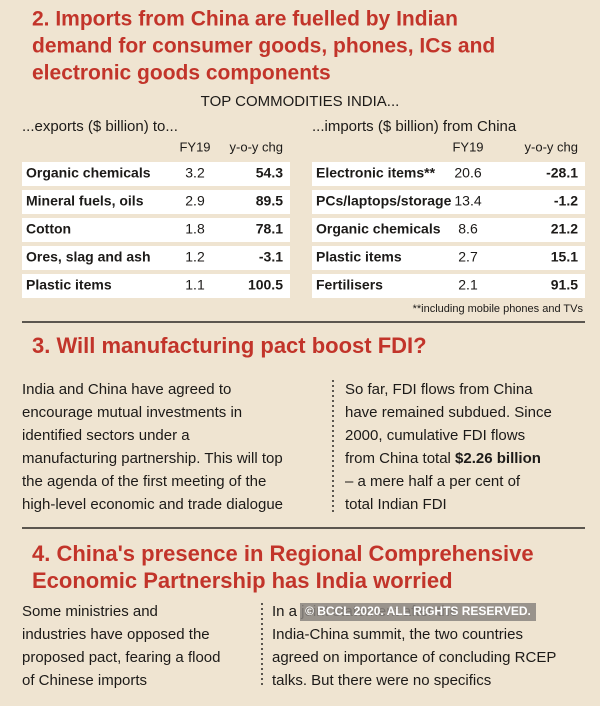 The width and height of the screenshot is (600, 706). What do you see at coordinates (229, 345) in the screenshot?
I see `heading: 3. Will manufacturing pact boost FDI?` at bounding box center [229, 345].